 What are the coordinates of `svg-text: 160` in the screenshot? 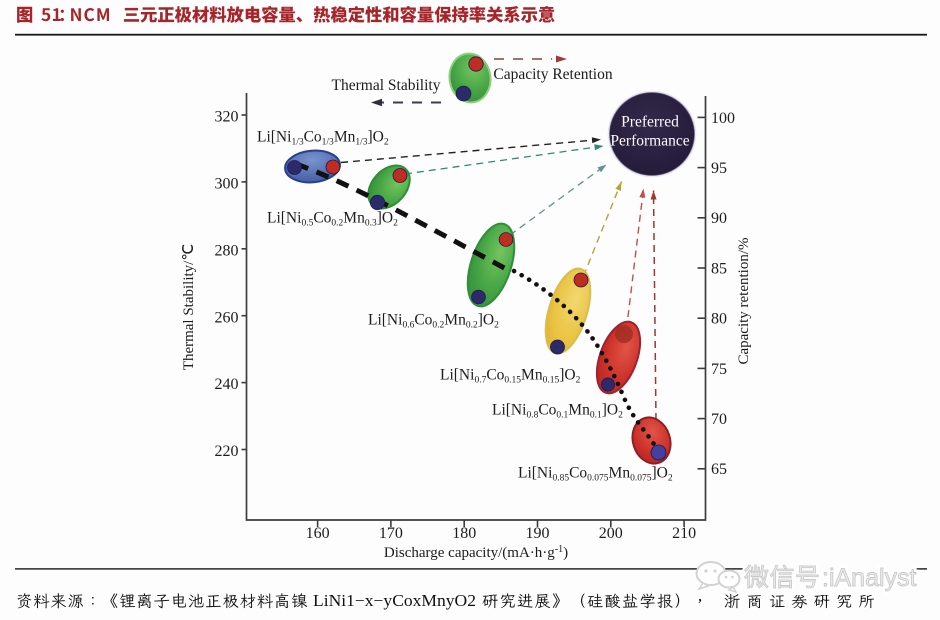 It's located at (318, 533).